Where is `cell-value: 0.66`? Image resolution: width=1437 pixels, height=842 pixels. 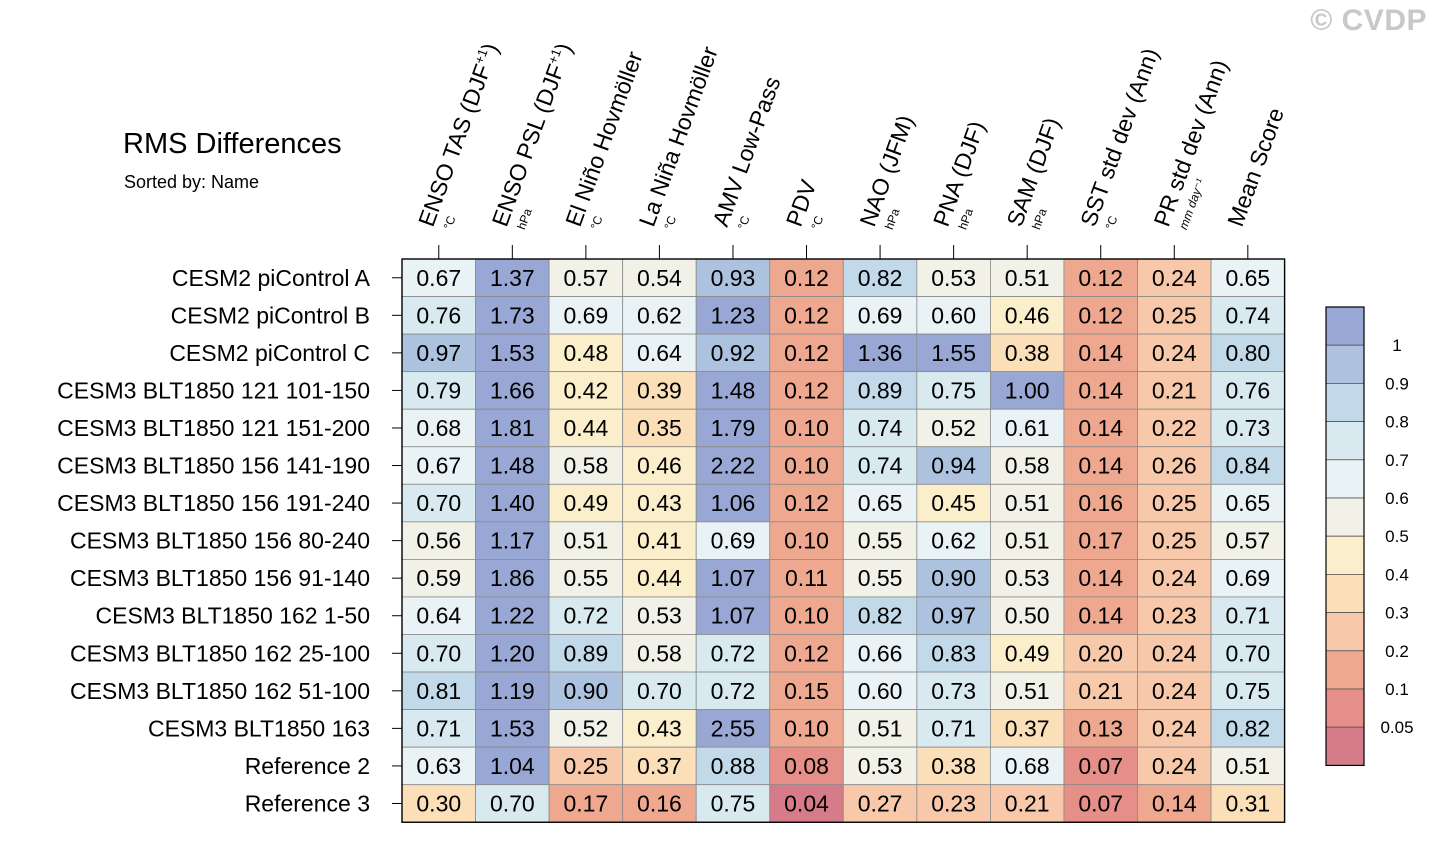
cell-value: 0.66 is located at coordinates (880, 653).